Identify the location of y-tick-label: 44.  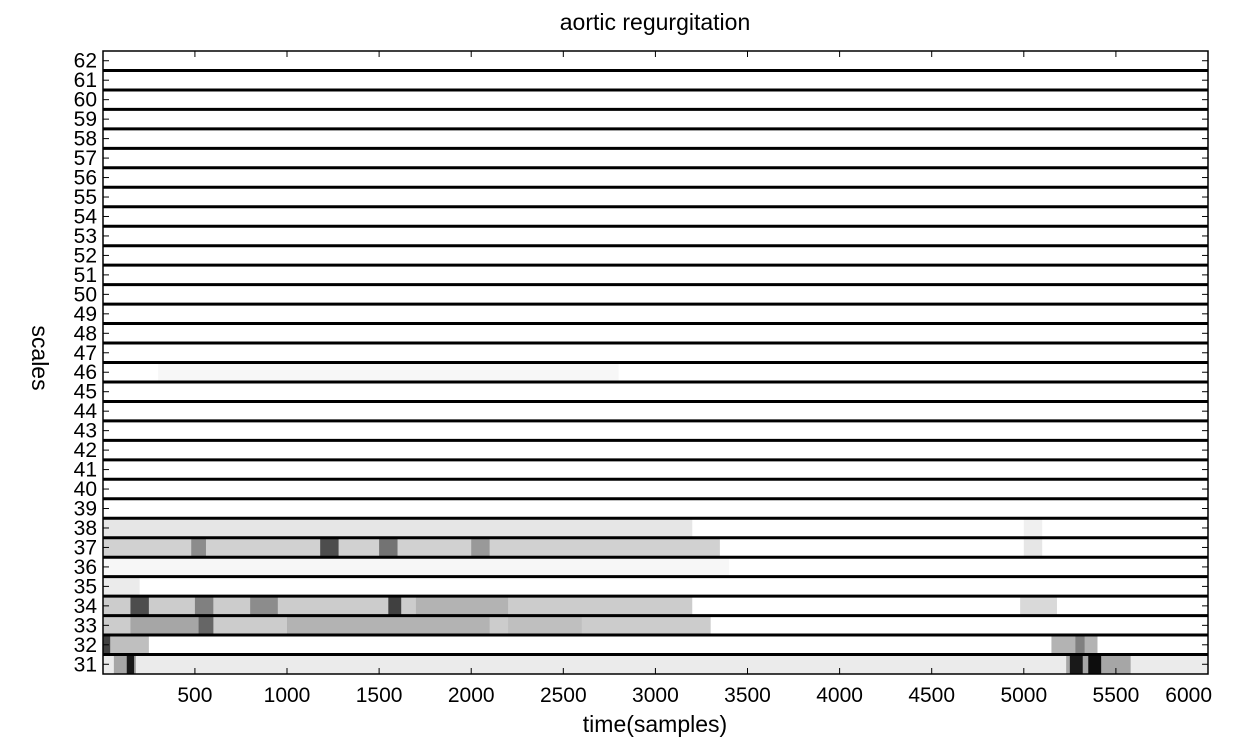
(86, 411).